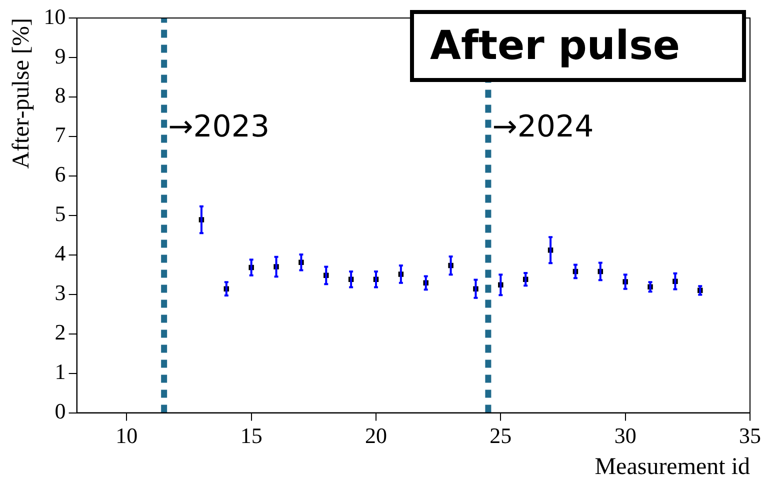 This screenshot has width=776, height=482. What do you see at coordinates (578, 46) in the screenshot?
I see `chart-title: After pulse` at bounding box center [578, 46].